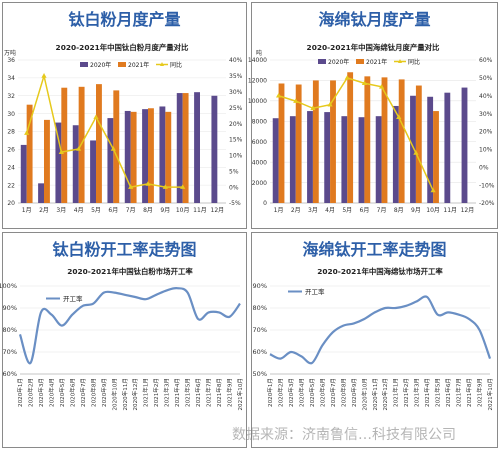 The height and width of the screenshot is (450, 500). Describe the element at coordinates (236, 108) in the screenshot. I see `y2-tick-label: 25%` at that location.